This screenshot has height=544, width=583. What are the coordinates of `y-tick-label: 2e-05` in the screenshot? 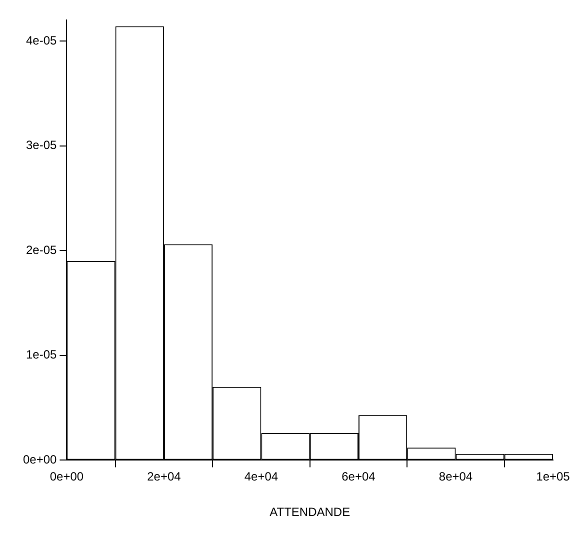 It's located at (42, 249).